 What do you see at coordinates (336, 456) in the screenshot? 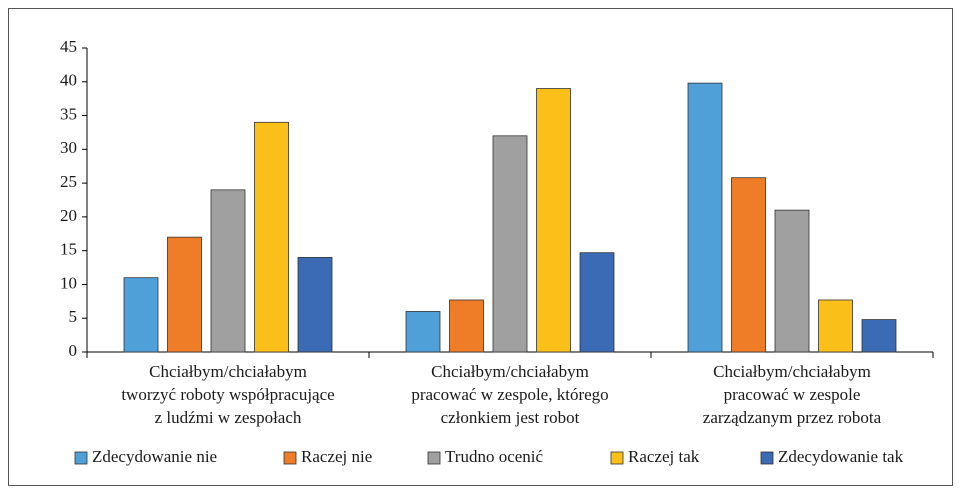
I see `legend-label: Raczej nie` at bounding box center [336, 456].